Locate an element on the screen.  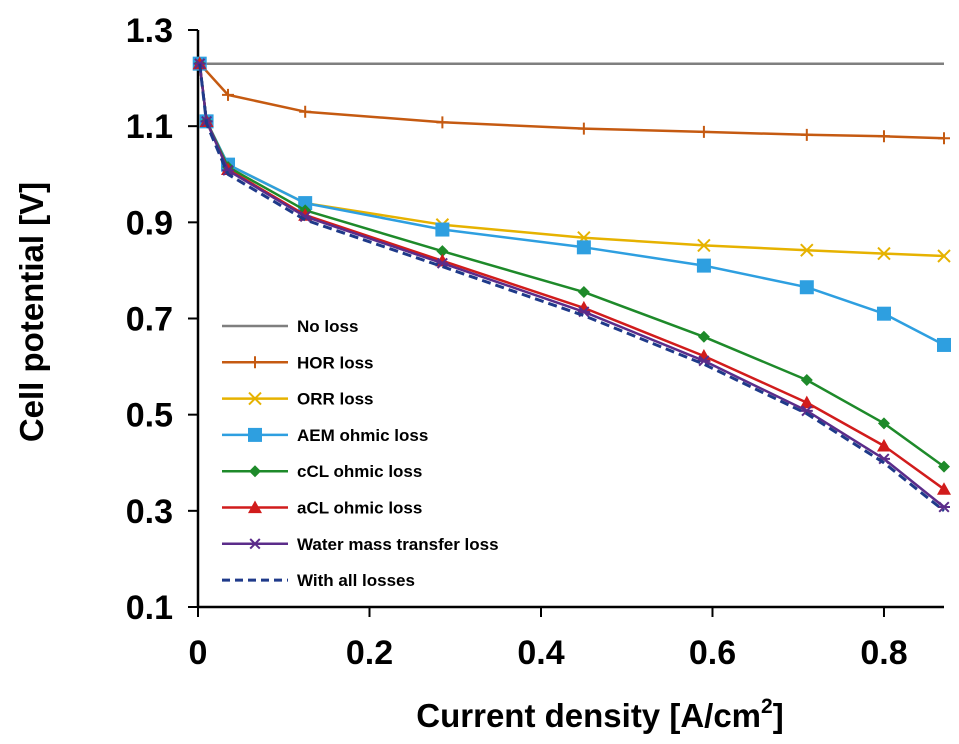
legend-item: No loss is located at coordinates (290, 326).